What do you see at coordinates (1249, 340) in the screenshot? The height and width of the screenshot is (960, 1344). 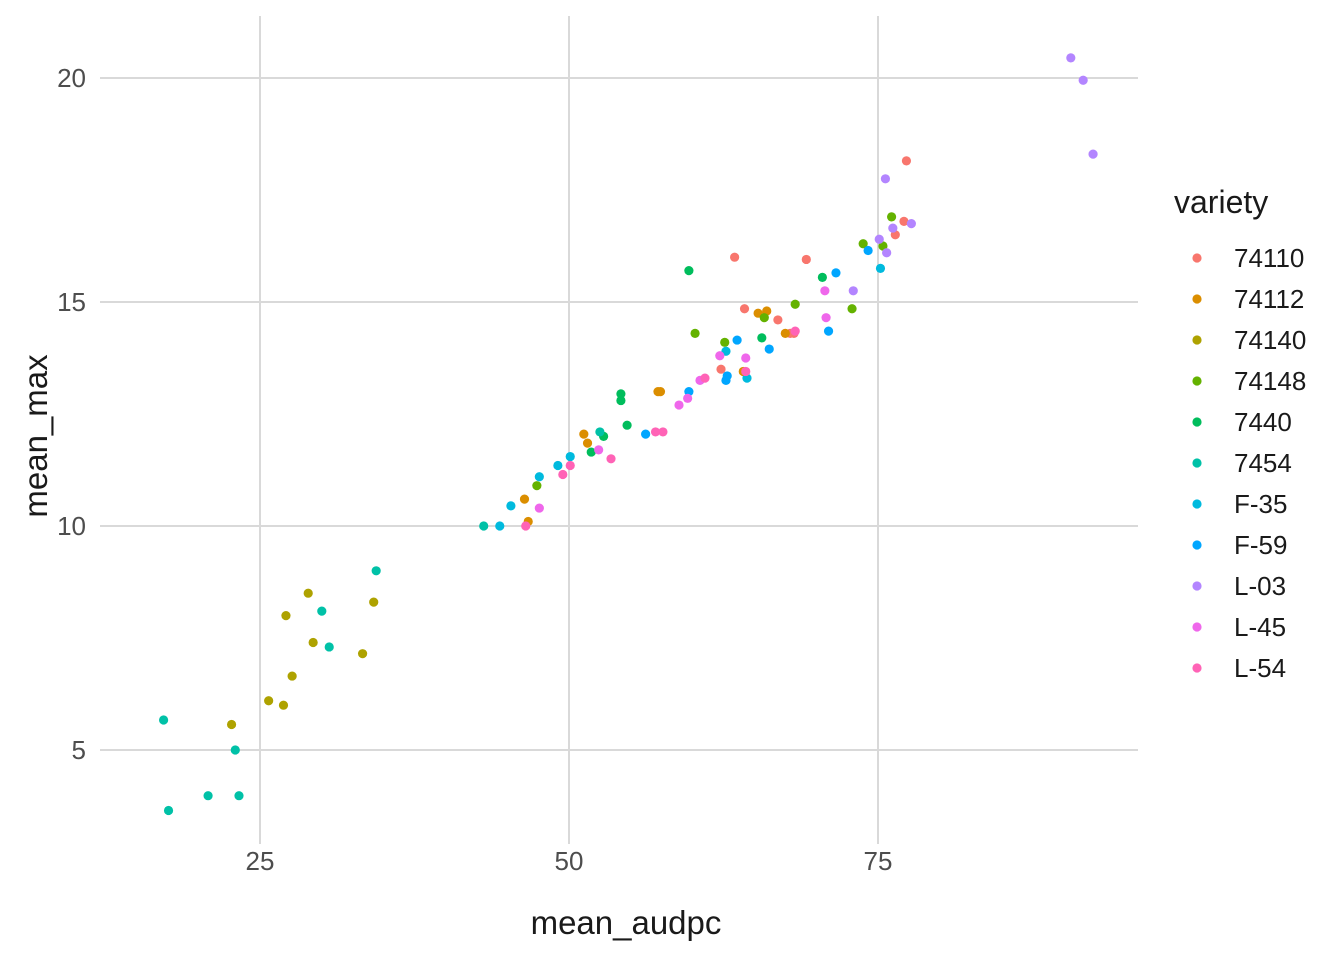 I see `legend-item: 74140` at bounding box center [1249, 340].